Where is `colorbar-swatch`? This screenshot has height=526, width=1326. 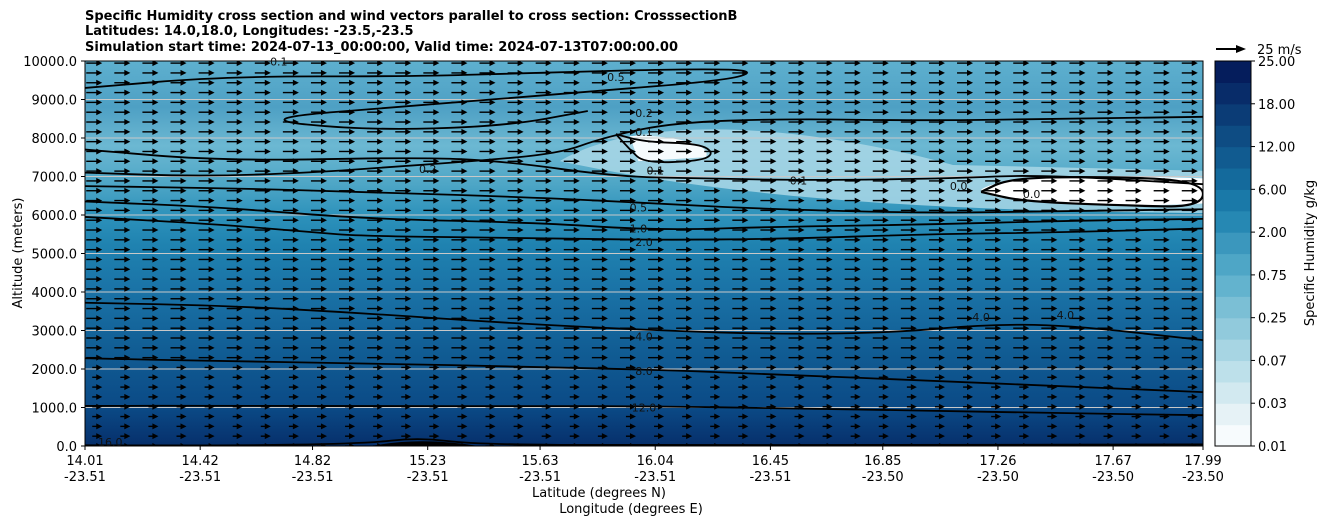
colorbar-swatch is located at coordinates (1233, 264).